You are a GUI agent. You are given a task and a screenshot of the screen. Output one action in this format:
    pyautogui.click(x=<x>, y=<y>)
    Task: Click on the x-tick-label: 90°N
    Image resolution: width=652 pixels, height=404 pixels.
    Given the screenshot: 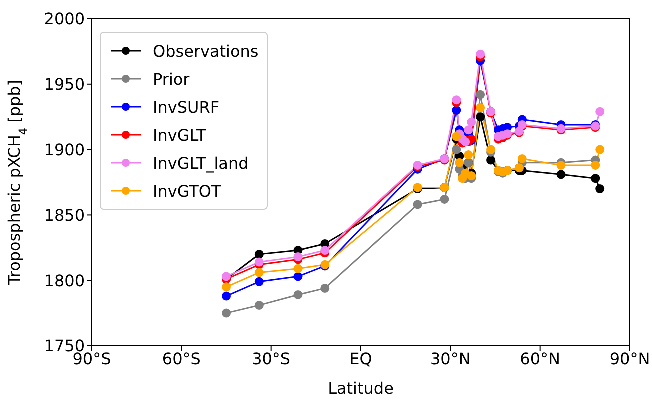 What is the action you would take?
    pyautogui.click(x=630, y=358)
    